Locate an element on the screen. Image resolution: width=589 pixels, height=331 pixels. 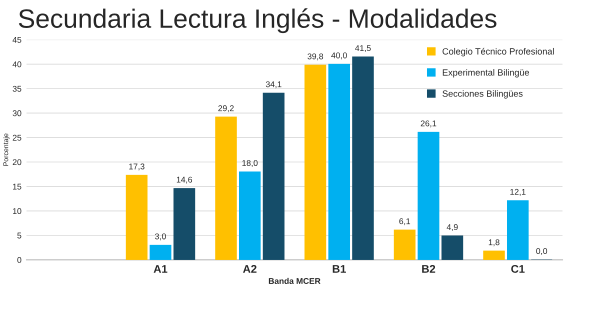
x-tick-label: A2 is located at coordinates (249, 268).